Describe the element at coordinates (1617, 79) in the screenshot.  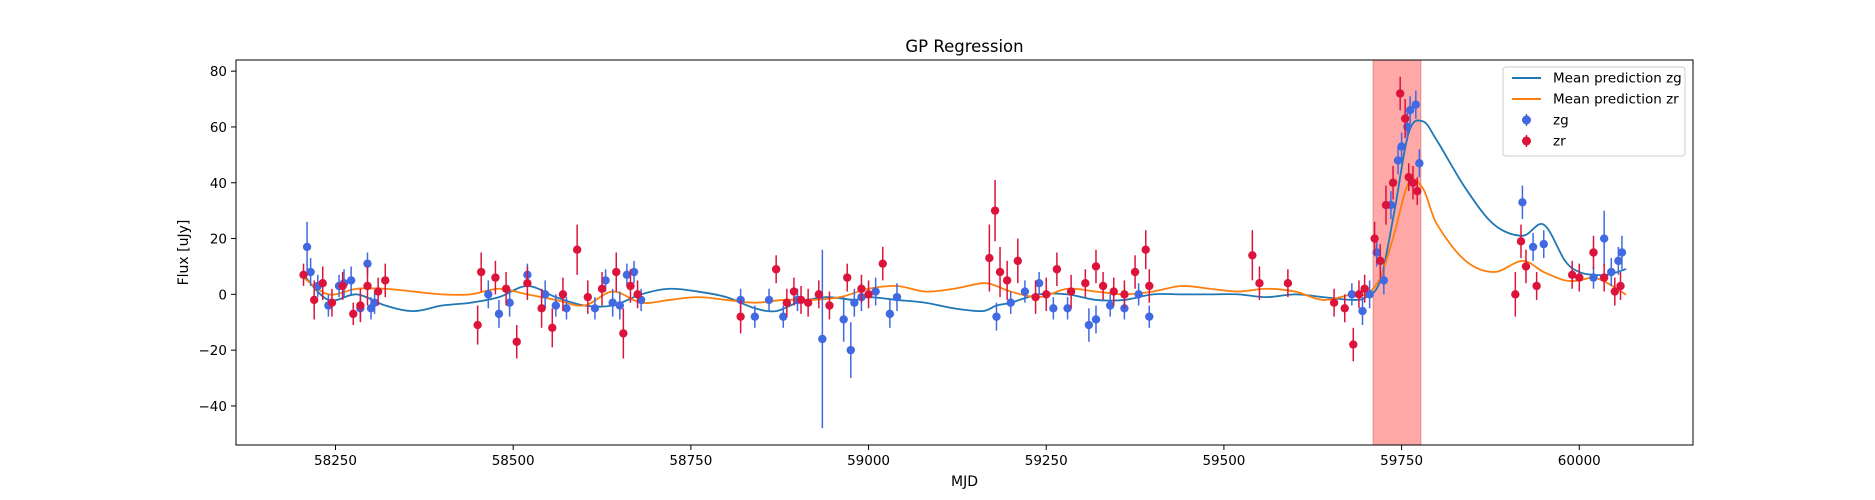
I see `legend-label-zg-mean: Mean prediction zg` at that location.